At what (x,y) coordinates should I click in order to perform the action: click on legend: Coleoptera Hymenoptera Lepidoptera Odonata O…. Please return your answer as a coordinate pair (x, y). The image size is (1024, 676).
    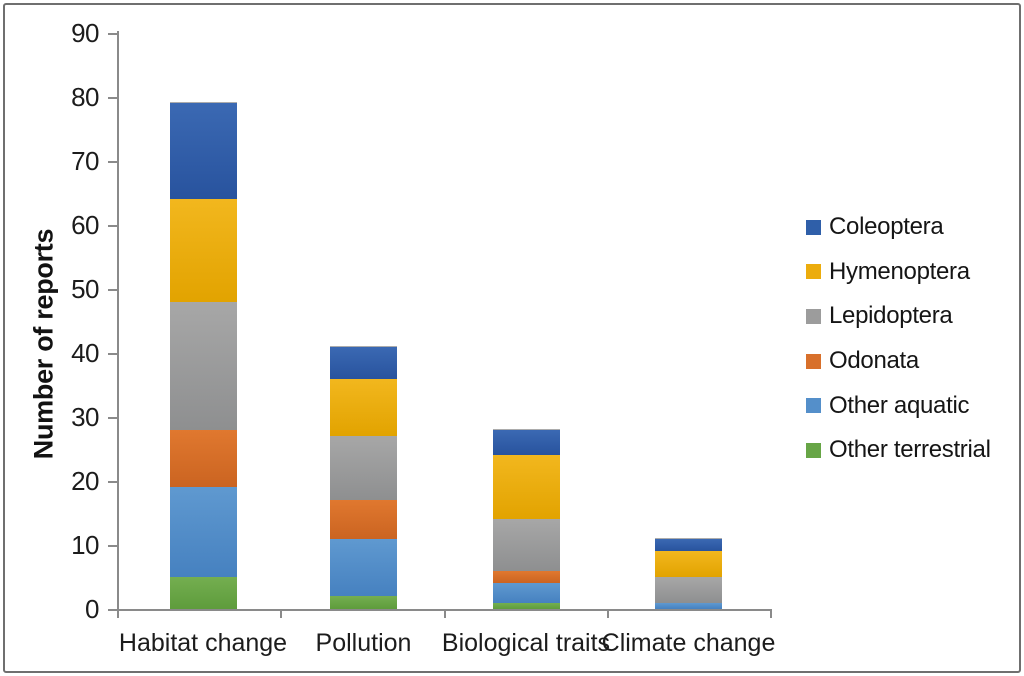
    Looking at the image, I should click on (912, 339).